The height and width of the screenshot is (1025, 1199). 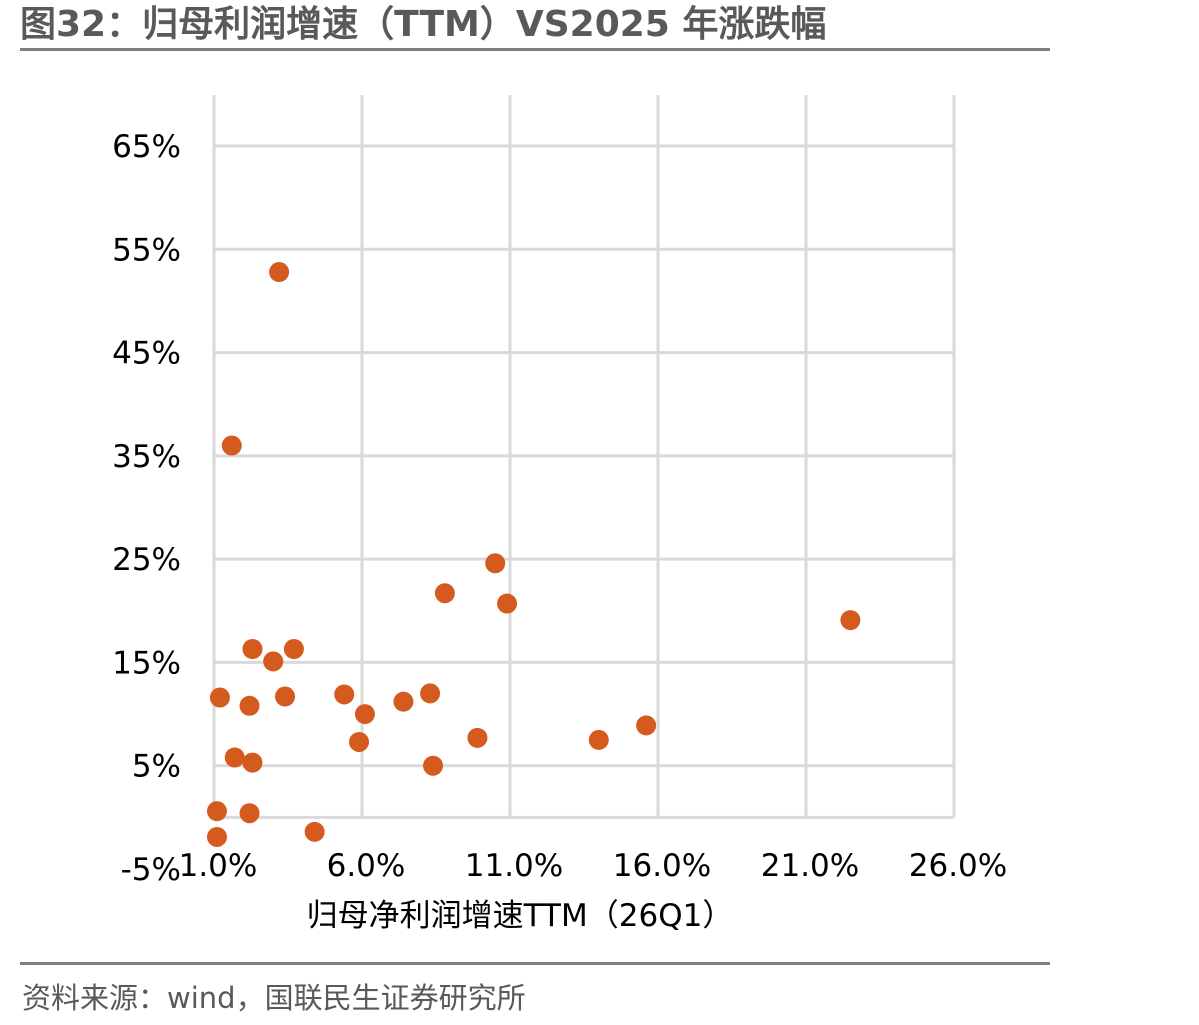 I want to click on figure-title: 图32：归母利润增速（TTM）VS2025 年涨跌幅, so click(x=423, y=24).